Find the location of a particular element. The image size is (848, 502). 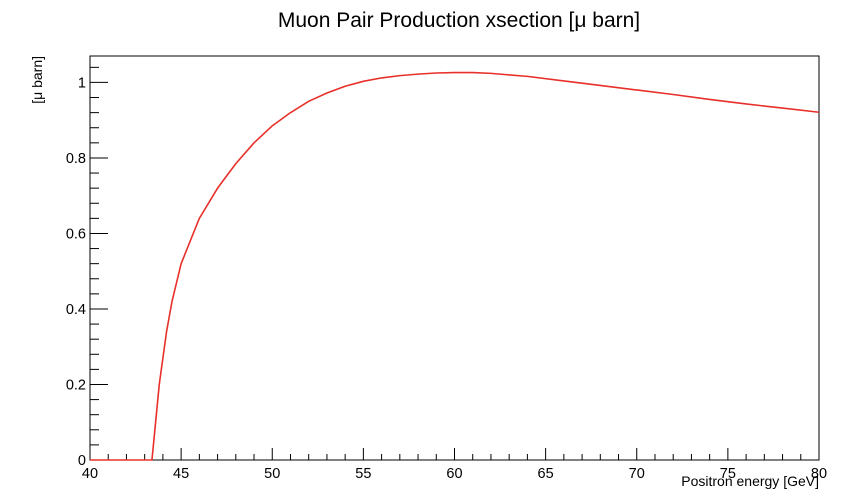

x-axis-label: Positron energy [GeV] is located at coordinates (750, 481).